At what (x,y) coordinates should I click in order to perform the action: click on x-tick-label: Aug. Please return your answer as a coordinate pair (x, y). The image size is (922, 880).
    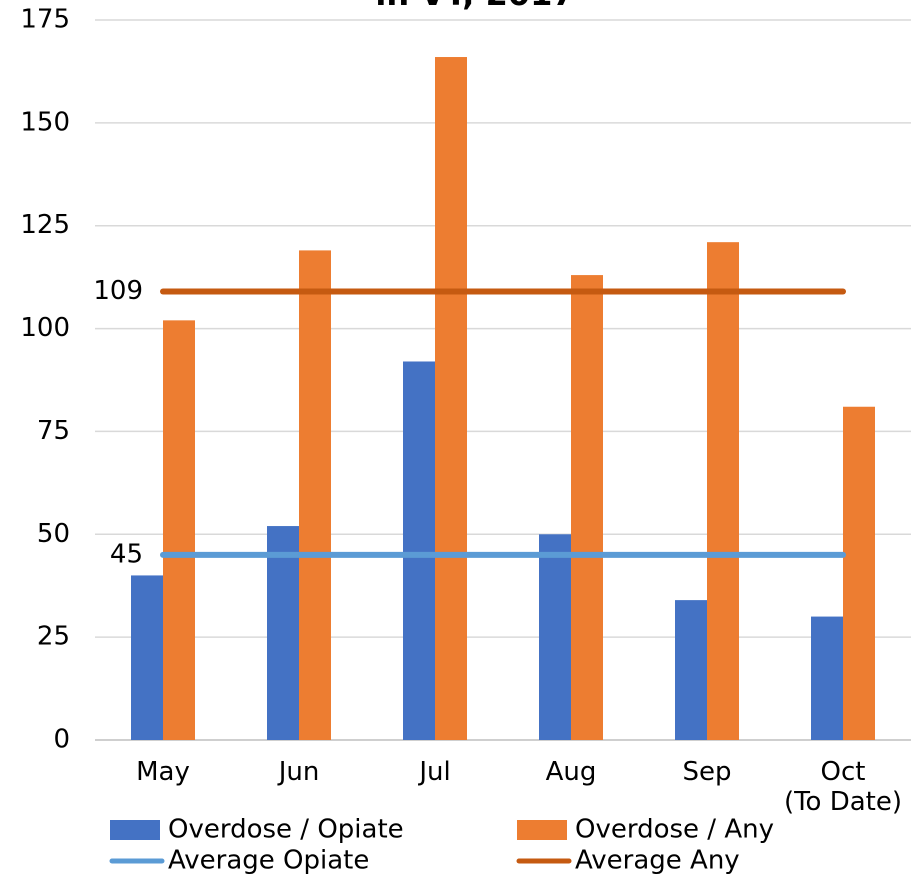
    Looking at the image, I should click on (571, 772).